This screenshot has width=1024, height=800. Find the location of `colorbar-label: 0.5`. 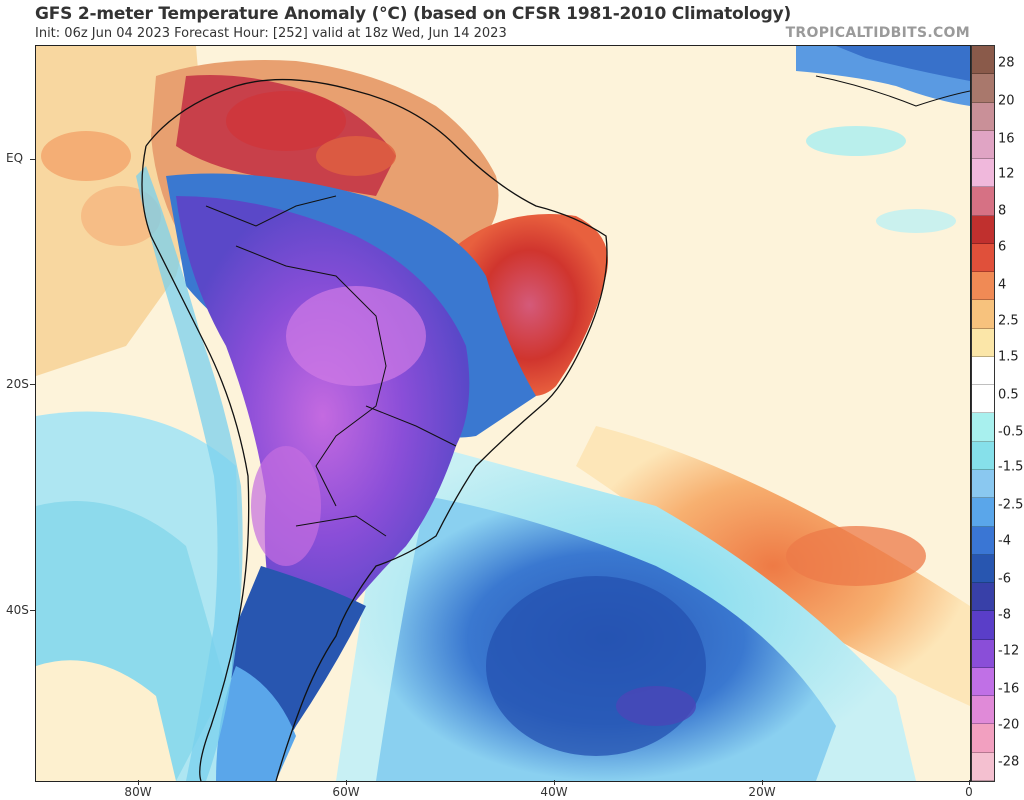

colorbar-label: 0.5 is located at coordinates (1008, 395).